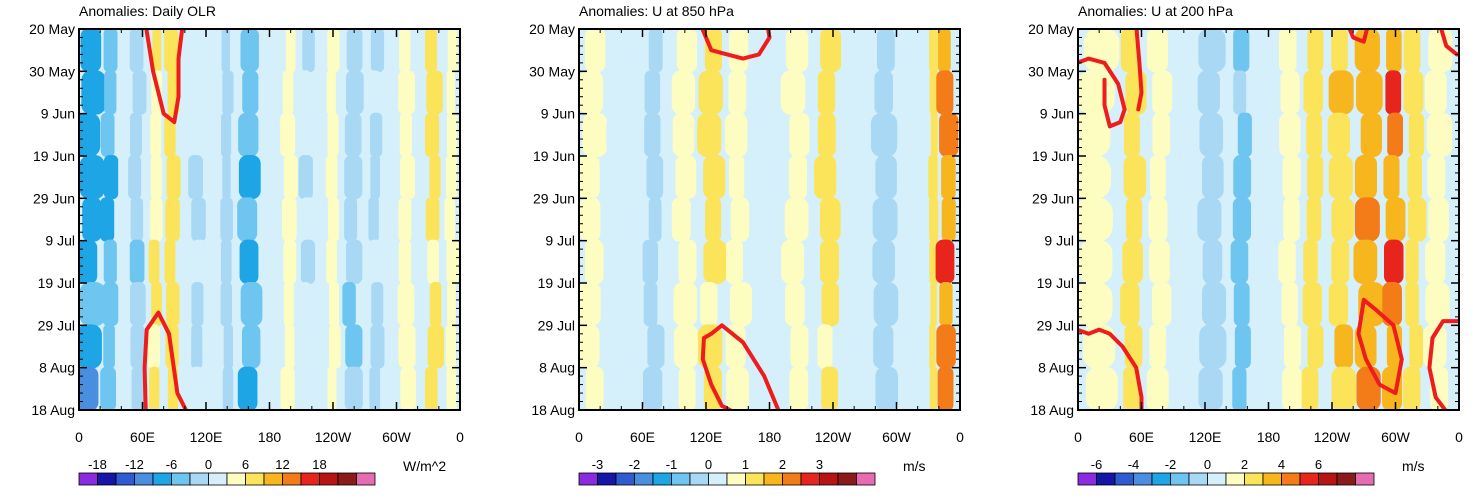 Image resolution: width=1473 pixels, height=500 pixels. What do you see at coordinates (1207, 464) in the screenshot?
I see `colorbar-label: 0` at bounding box center [1207, 464].